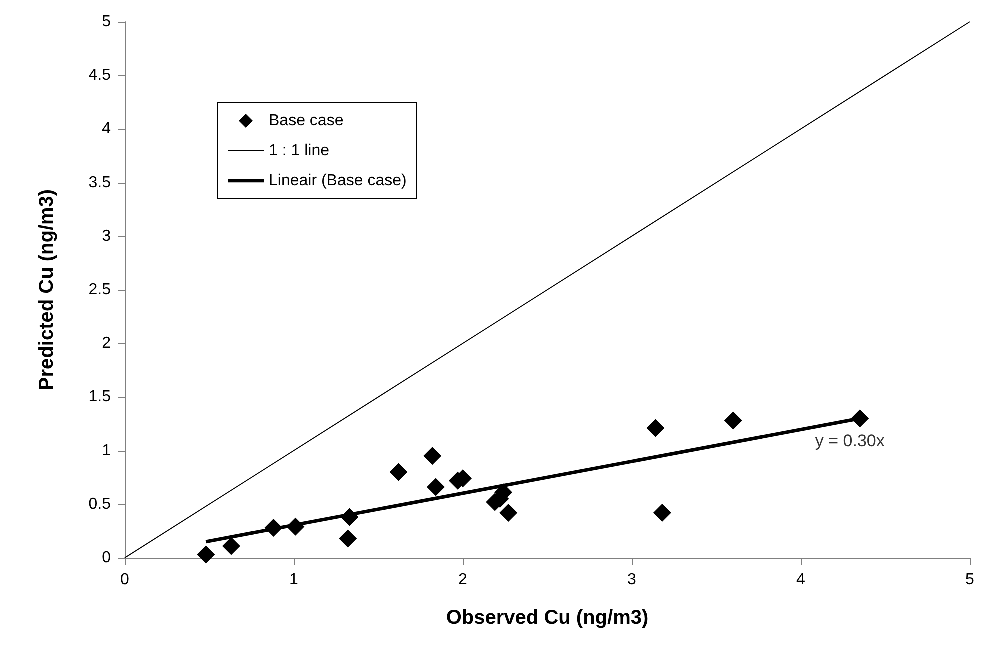  Describe the element at coordinates (338, 181) in the screenshot. I see `legend-label: Lineair (Base case)` at that location.